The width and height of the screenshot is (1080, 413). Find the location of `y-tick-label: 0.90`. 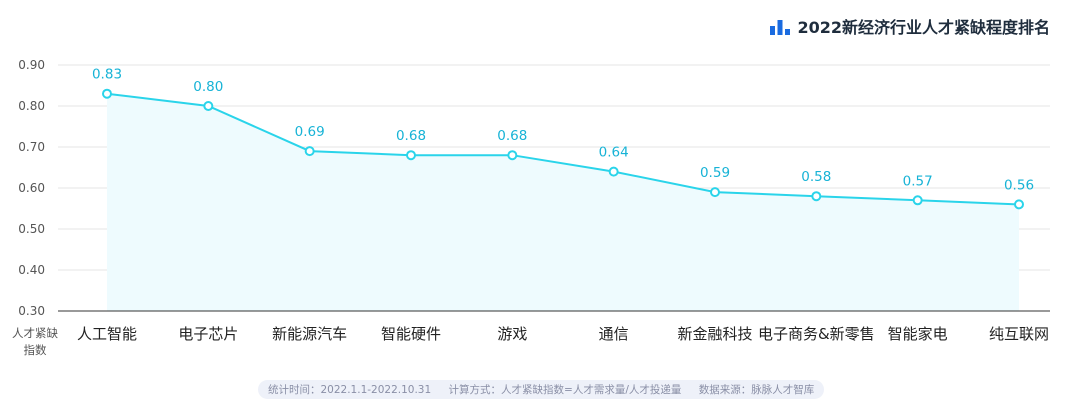

y-tick-label: 0.90 is located at coordinates (31, 65).